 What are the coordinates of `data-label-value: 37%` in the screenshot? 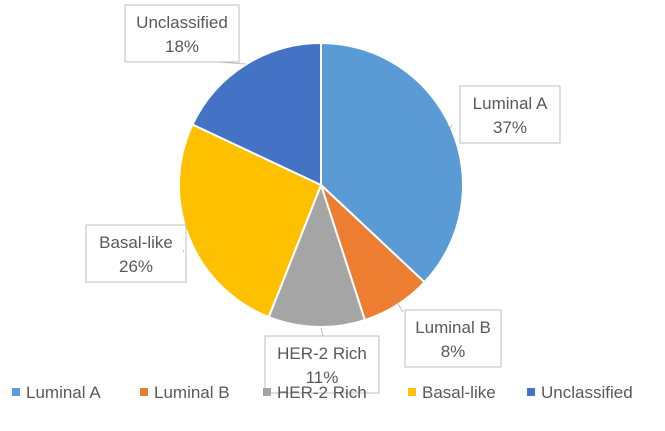 It's located at (510, 127).